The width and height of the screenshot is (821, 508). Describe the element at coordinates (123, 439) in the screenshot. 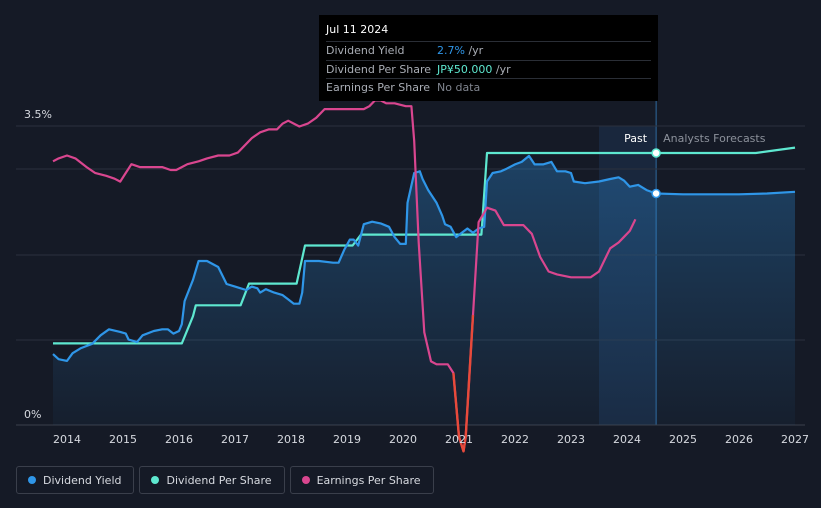

I see `x-tick-label: 2015` at that location.